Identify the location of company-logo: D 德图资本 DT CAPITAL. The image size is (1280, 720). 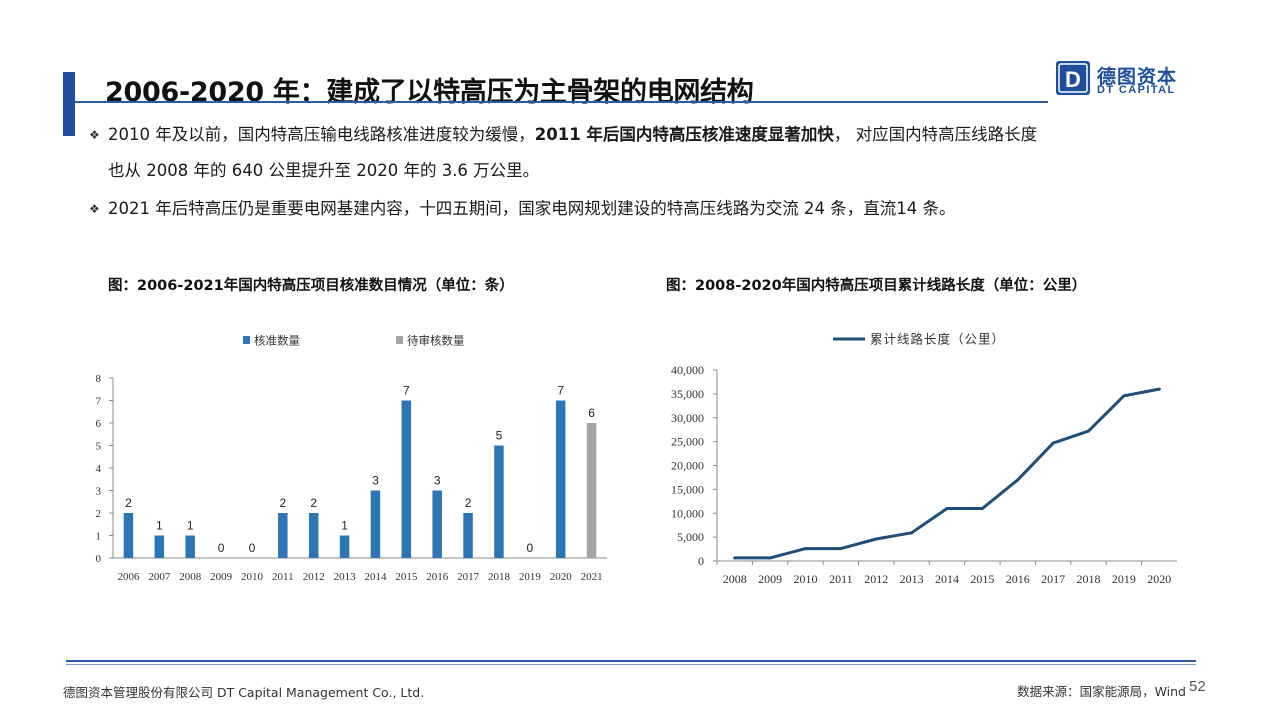
(1126, 80).